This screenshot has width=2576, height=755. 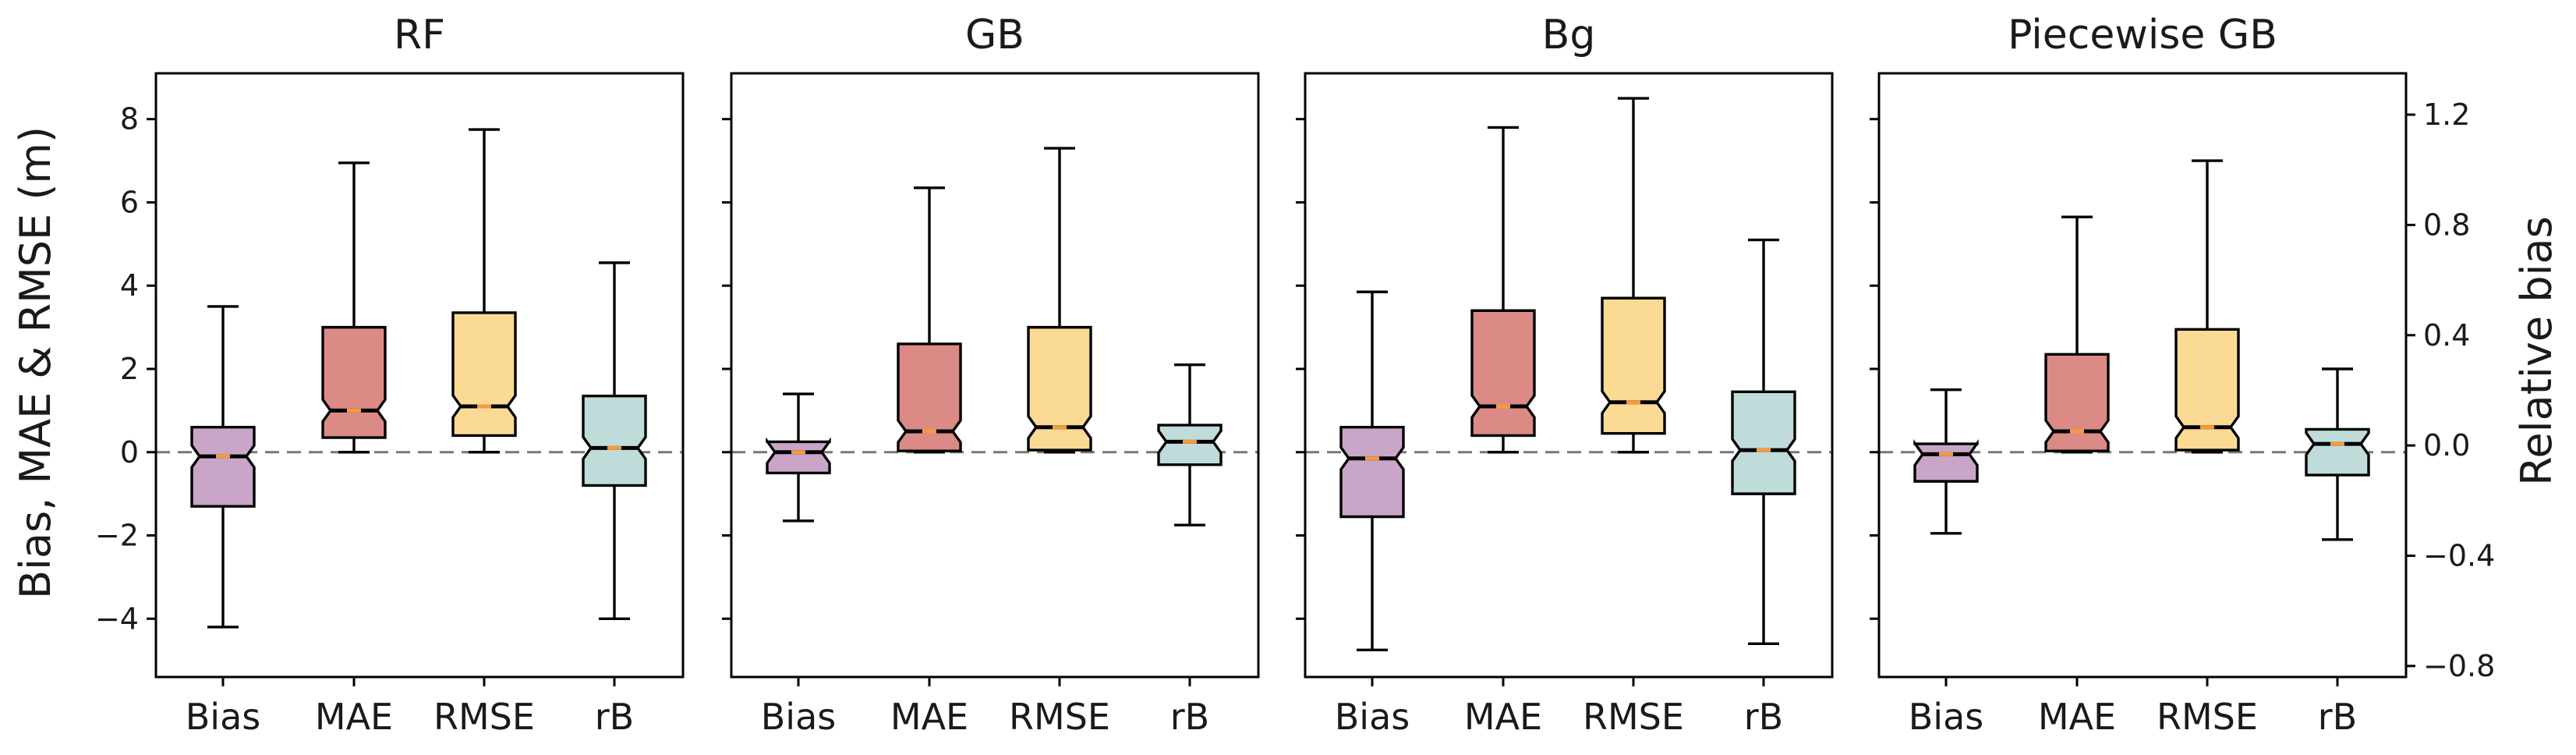 I want to click on panel-2-rmse-box, so click(x=1059, y=388).